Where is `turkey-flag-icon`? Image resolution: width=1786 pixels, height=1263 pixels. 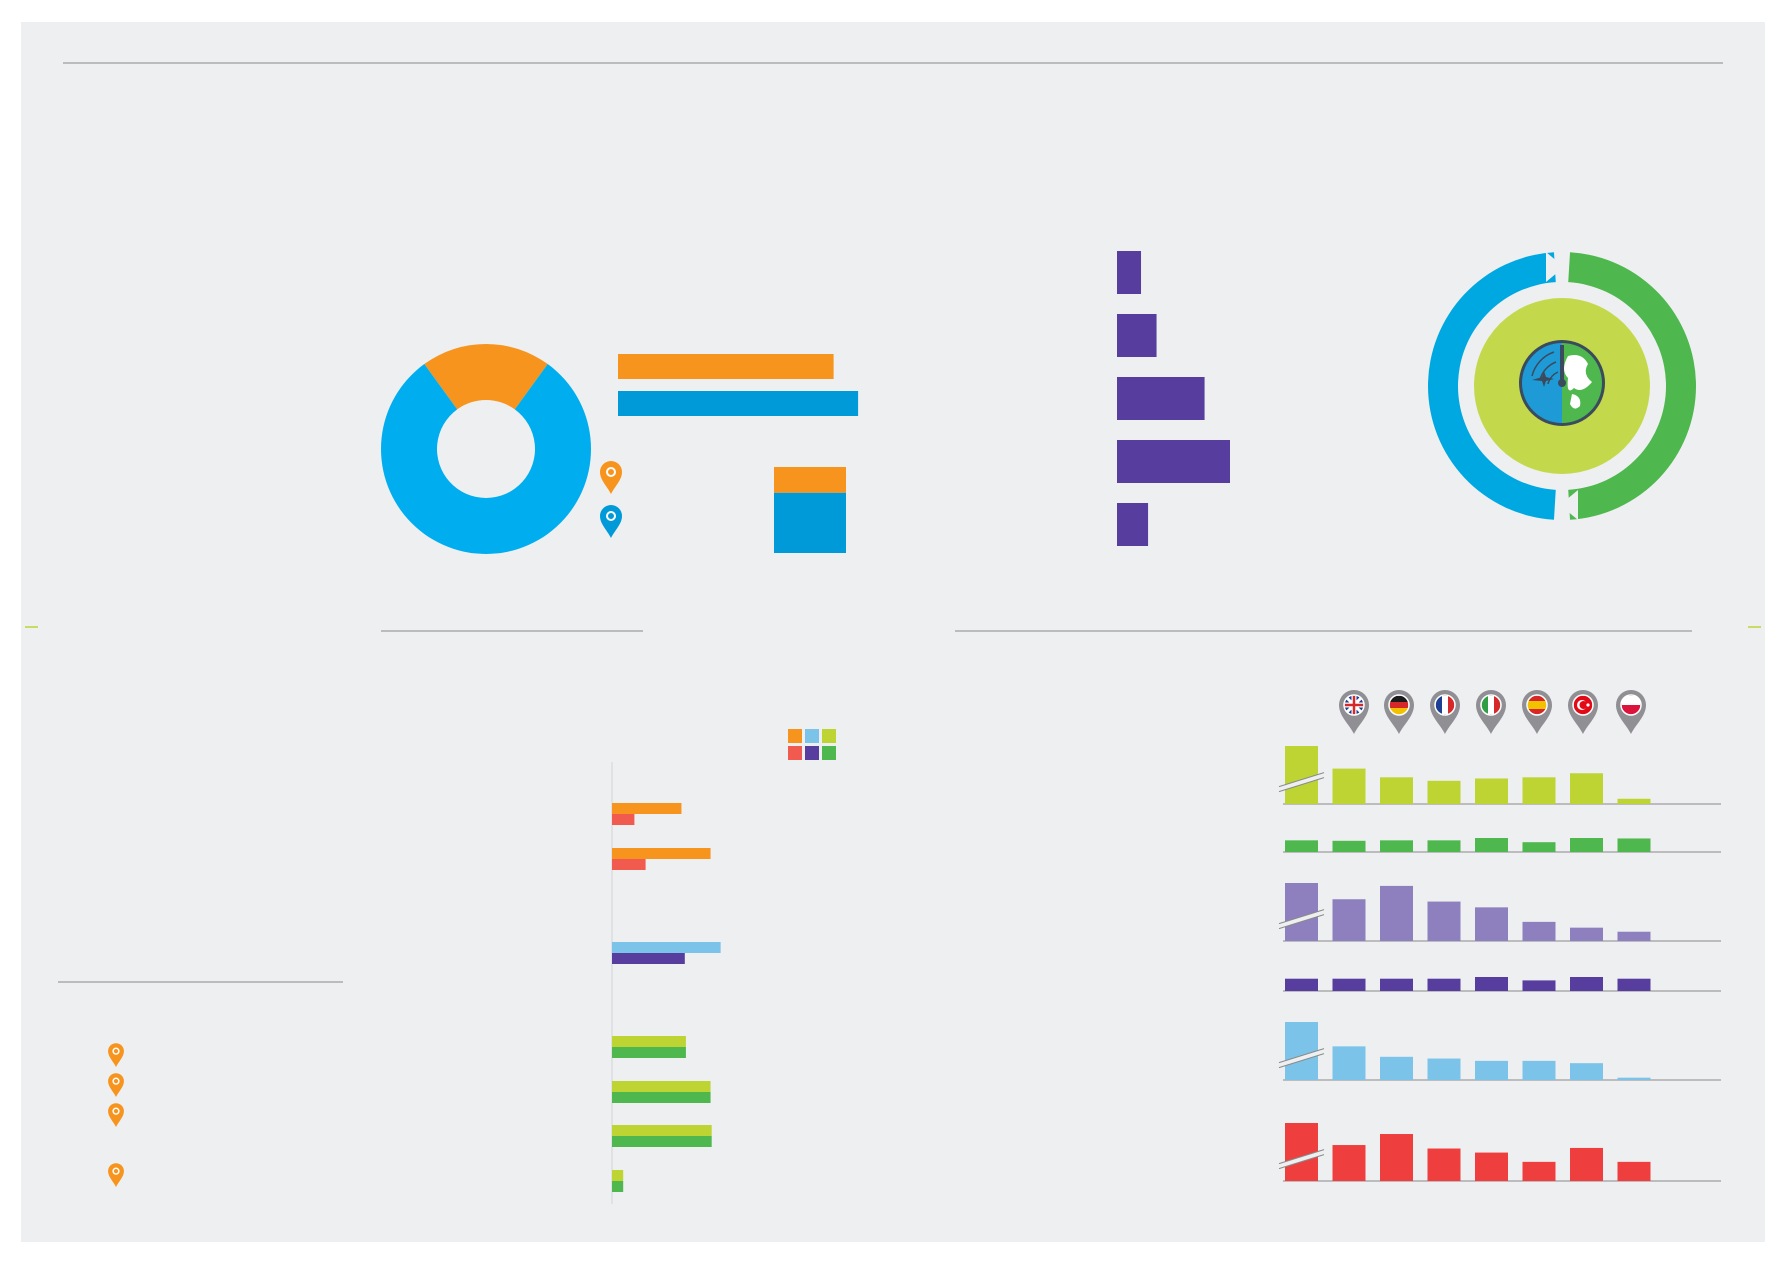
turkey-flag-icon is located at coordinates (1583, 712).